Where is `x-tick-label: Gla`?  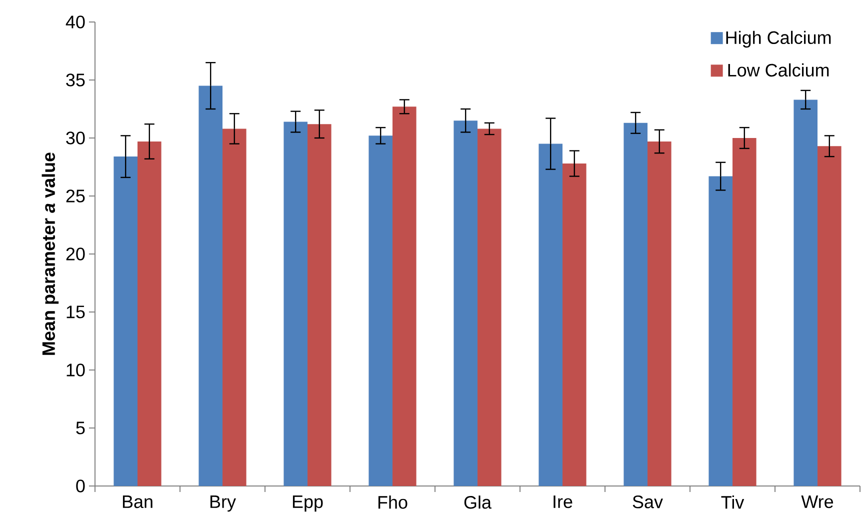 x-tick-label: Gla is located at coordinates (478, 502).